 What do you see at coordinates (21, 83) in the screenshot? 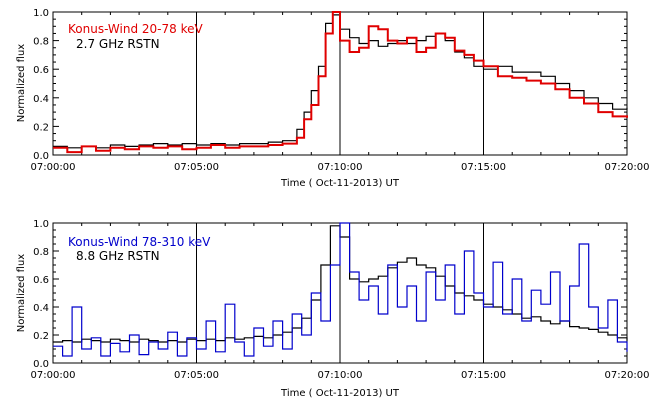
I see `top-ylabel: Normalized flux` at bounding box center [21, 83].